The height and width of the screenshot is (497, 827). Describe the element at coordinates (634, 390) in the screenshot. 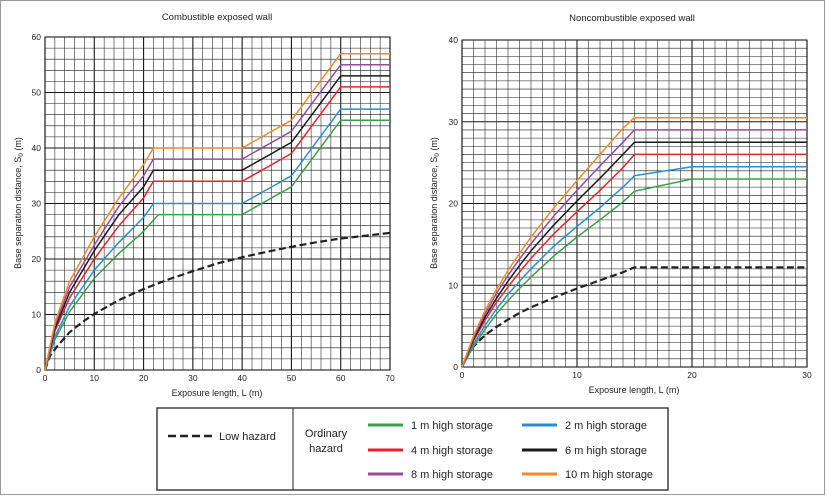

I see `x-axis-label-noncombustible: Exposure length, L (m)` at that location.